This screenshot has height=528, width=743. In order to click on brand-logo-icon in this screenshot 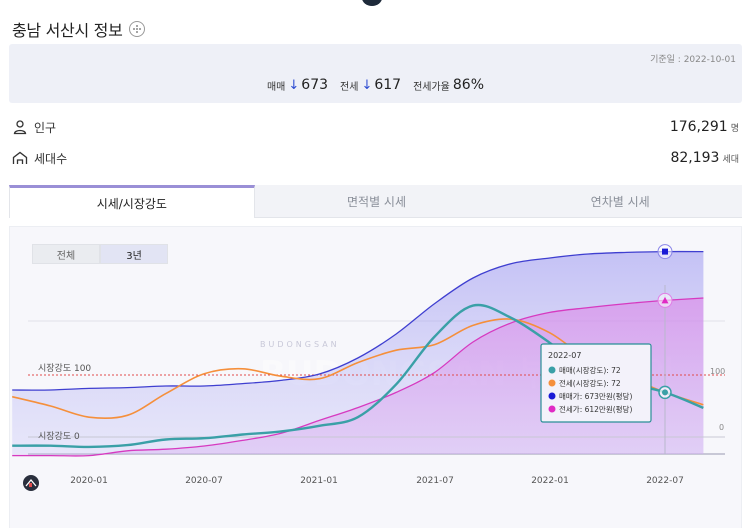, I will do `click(31, 483)`.